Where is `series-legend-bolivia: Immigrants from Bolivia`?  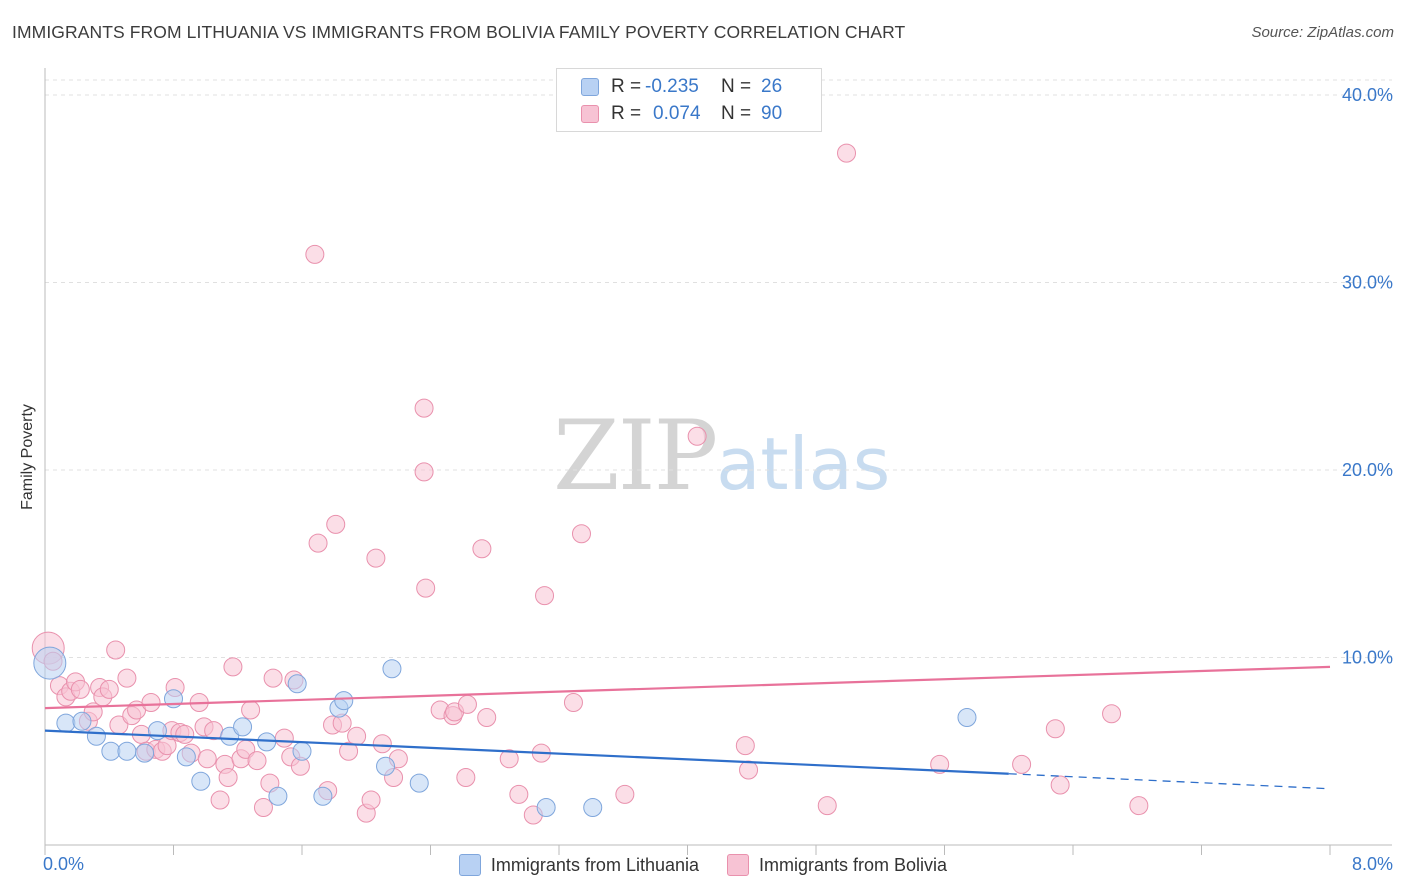
series-legend-bolivia: Immigrants from Bolivia is located at coordinates (837, 865).